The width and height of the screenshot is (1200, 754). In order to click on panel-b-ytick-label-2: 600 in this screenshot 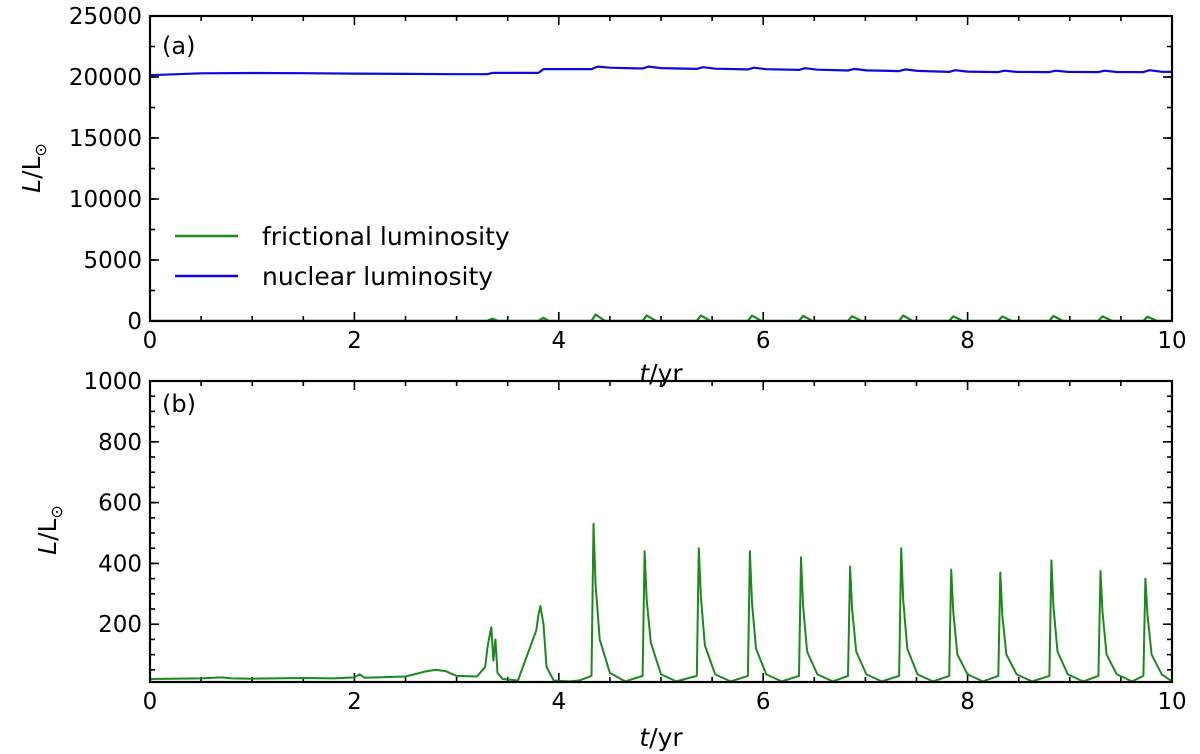, I will do `click(120, 504)`.